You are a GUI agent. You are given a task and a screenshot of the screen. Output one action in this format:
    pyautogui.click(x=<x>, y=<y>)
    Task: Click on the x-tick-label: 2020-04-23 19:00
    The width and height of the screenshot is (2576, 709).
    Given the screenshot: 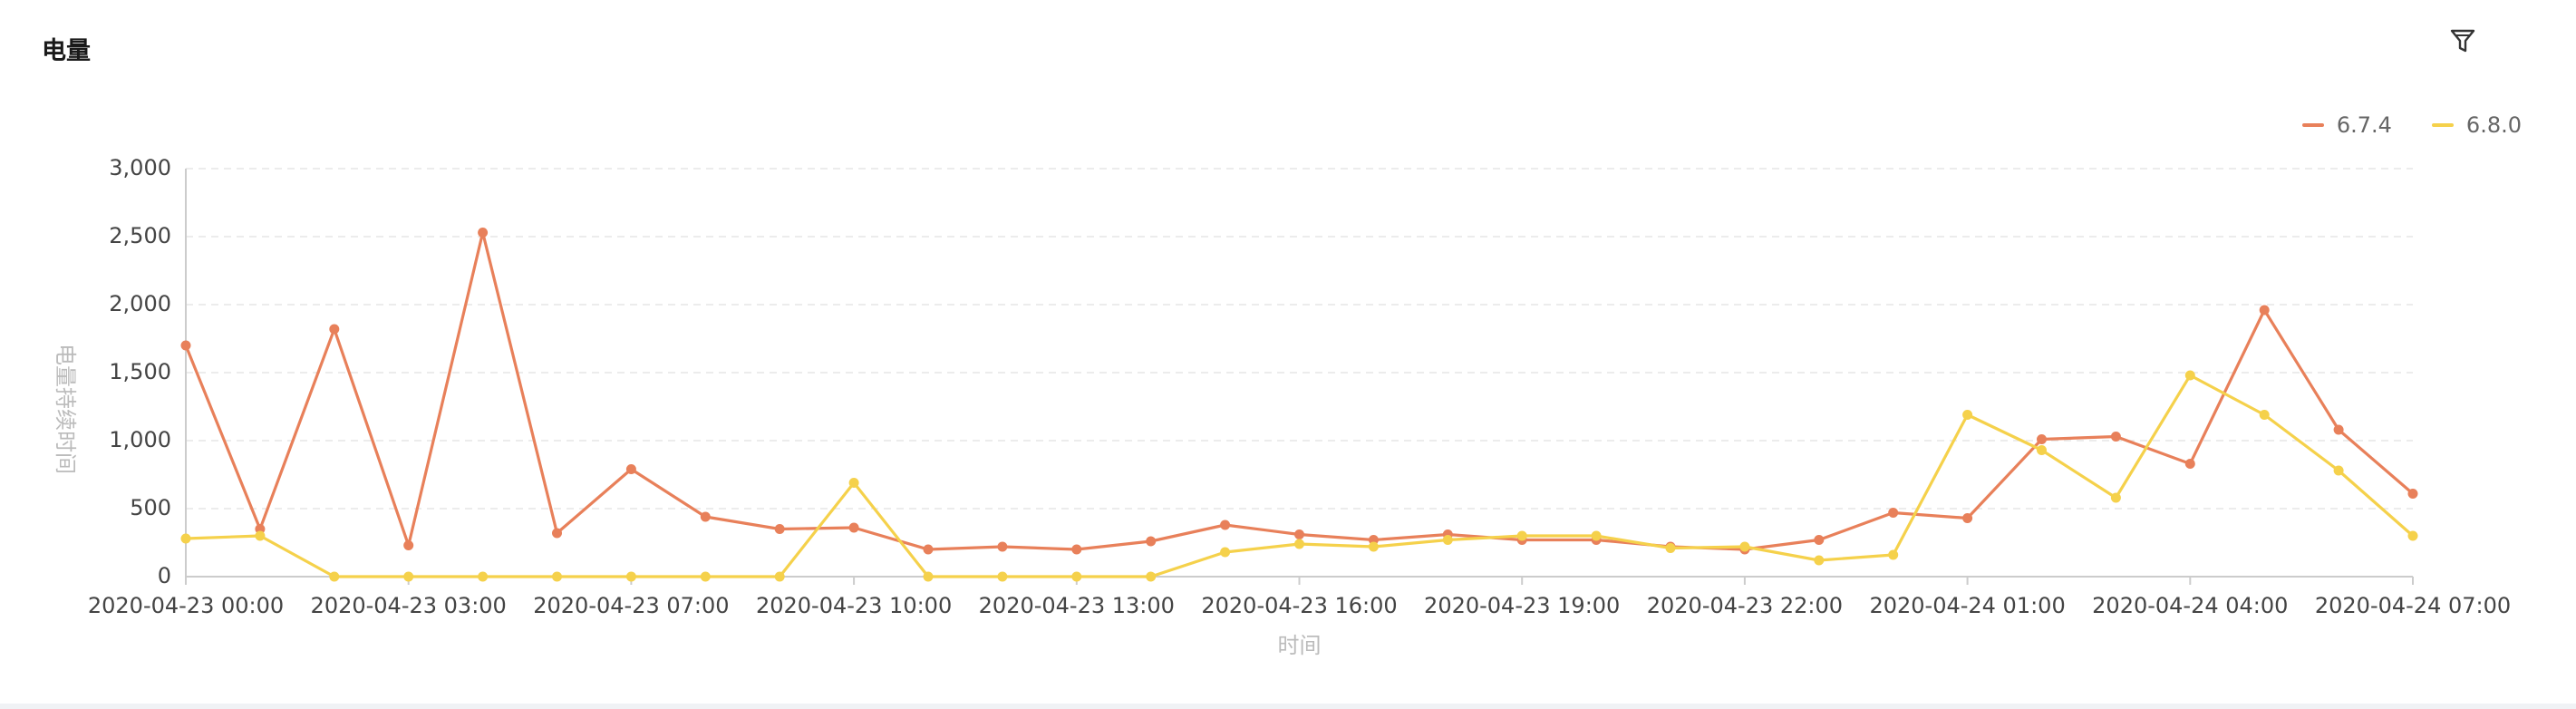 What is the action you would take?
    pyautogui.click(x=1522, y=605)
    